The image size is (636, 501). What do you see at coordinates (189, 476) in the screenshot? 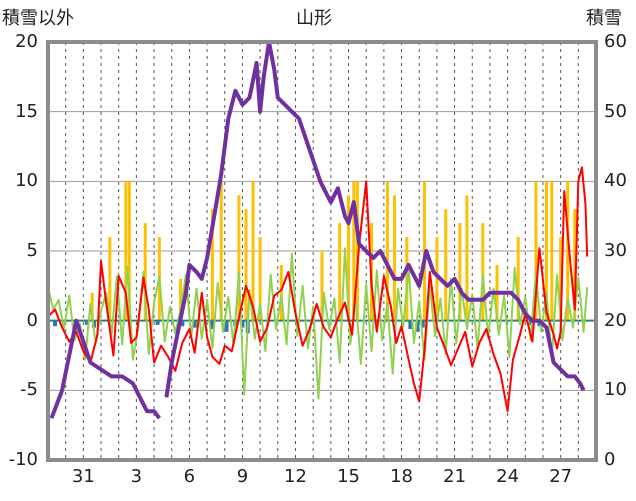
I see `x-tick-label: 6` at bounding box center [189, 476].